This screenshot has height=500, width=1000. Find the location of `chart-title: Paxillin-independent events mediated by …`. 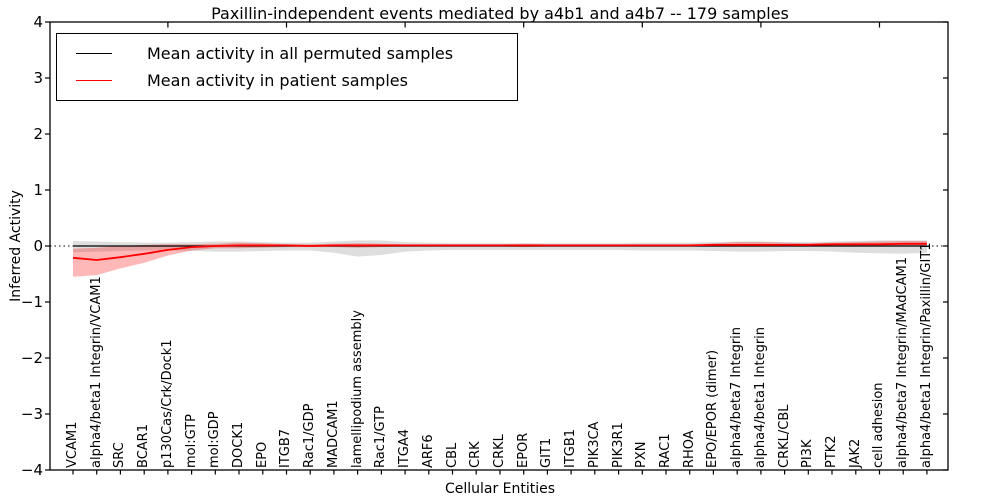

chart-title: Paxillin-independent events mediated by … is located at coordinates (500, 13).